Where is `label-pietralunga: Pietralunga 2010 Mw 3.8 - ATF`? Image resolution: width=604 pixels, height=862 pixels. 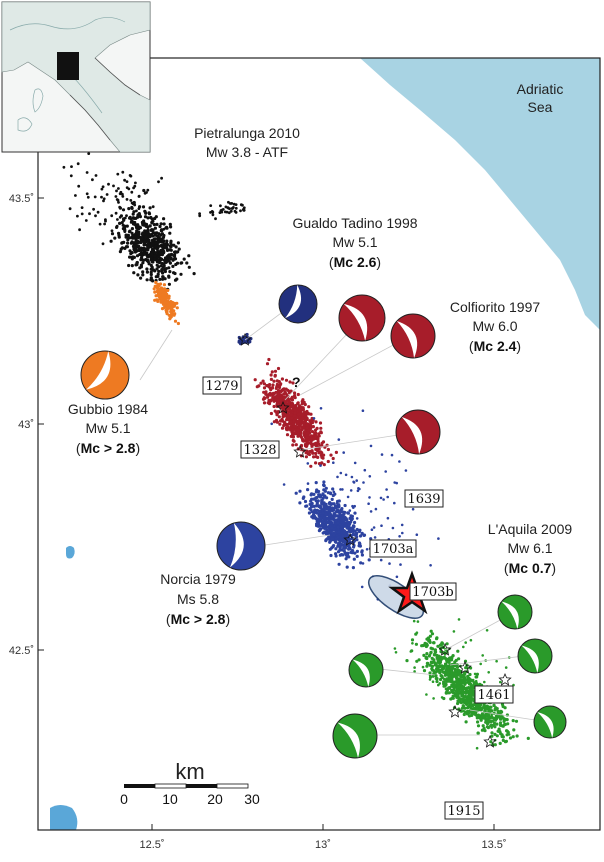
label-pietralunga: Pietralunga 2010 Mw 3.8 - ATF is located at coordinates (247, 142).